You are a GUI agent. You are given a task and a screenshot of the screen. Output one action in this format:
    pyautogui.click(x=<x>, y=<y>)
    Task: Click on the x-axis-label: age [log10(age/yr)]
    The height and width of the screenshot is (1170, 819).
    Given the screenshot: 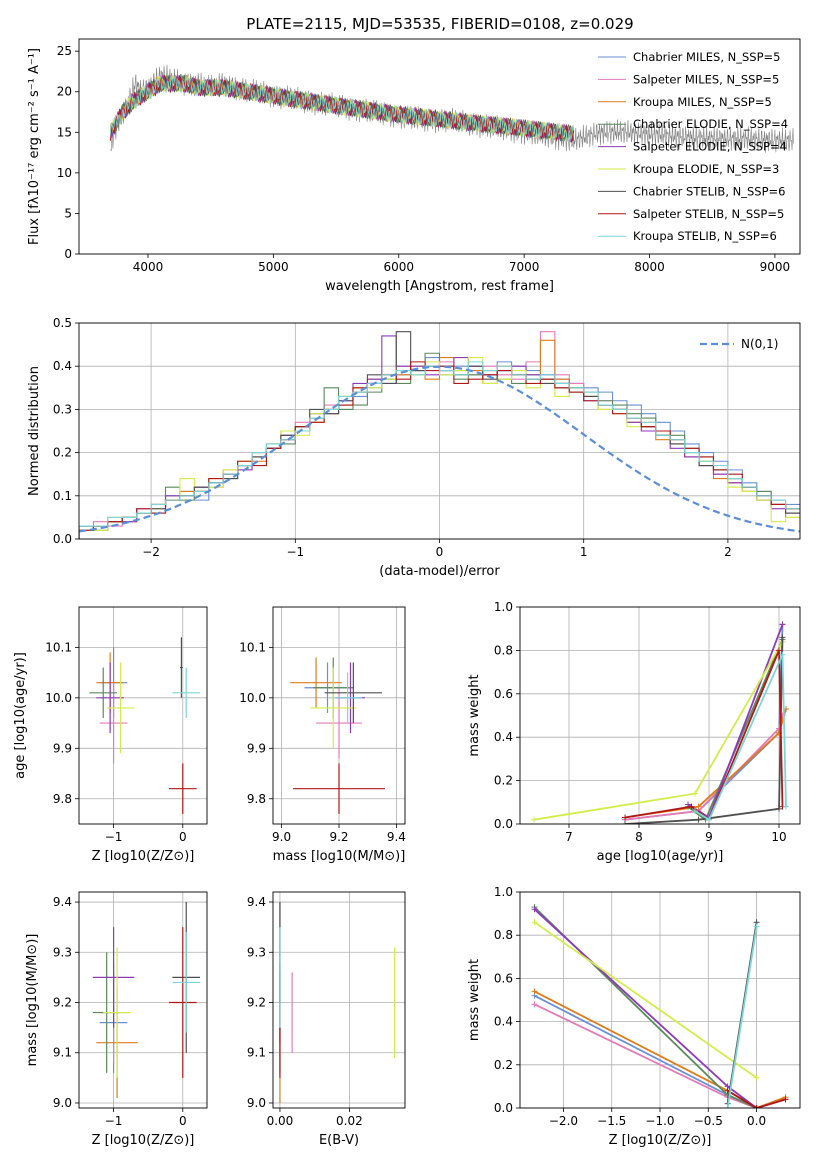 What is the action you would take?
    pyautogui.click(x=660, y=856)
    